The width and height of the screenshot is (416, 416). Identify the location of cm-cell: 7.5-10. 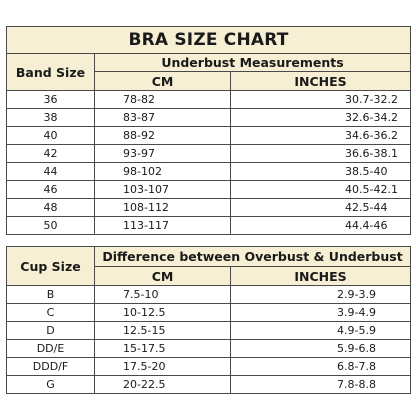
(162, 294).